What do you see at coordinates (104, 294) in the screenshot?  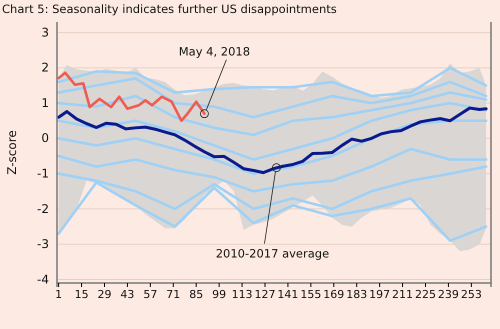 I see `x-tick-label: 29` at bounding box center [104, 294].